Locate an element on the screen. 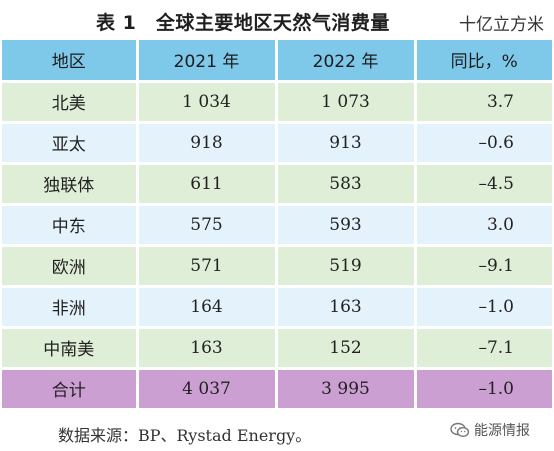 Image resolution: width=554 pixels, height=451 pixels. cell-2021: 575 is located at coordinates (207, 225).